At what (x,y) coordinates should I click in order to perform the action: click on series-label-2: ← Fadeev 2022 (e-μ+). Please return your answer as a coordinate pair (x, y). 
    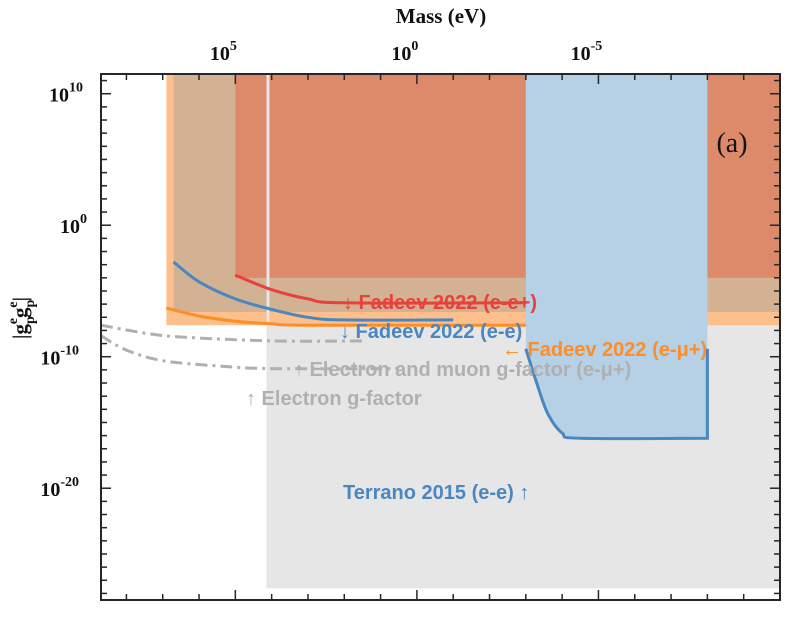
    Looking at the image, I should click on (604, 350).